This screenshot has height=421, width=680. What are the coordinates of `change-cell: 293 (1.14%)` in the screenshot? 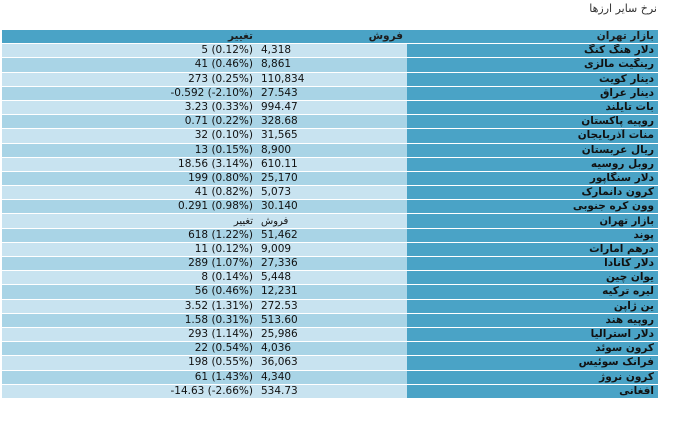 It's located at (129, 334).